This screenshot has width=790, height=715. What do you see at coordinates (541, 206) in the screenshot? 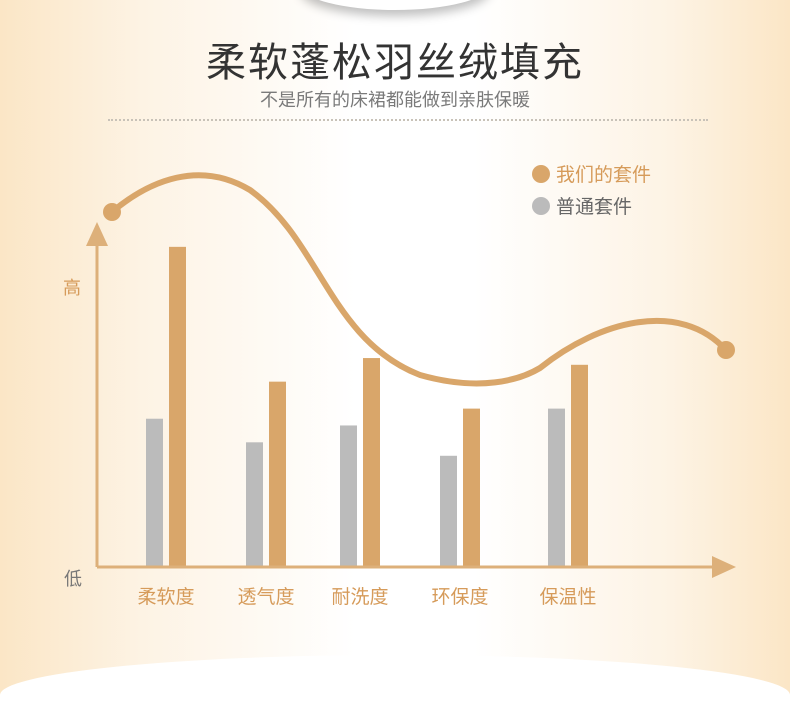
I see `legend-regular-swatch` at bounding box center [541, 206].